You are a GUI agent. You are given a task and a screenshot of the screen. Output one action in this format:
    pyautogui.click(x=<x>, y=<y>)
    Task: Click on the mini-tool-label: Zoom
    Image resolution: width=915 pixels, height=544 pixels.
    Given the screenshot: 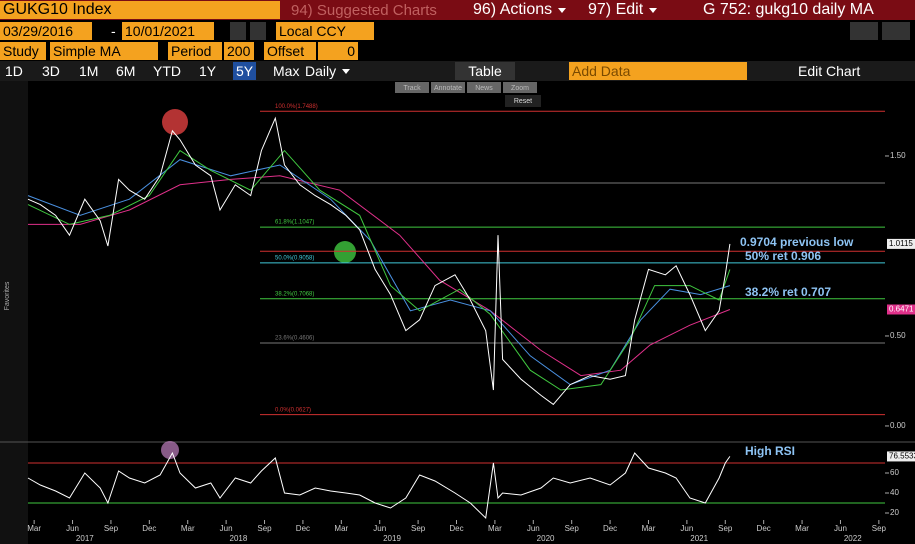 What is the action you would take?
    pyautogui.click(x=520, y=88)
    